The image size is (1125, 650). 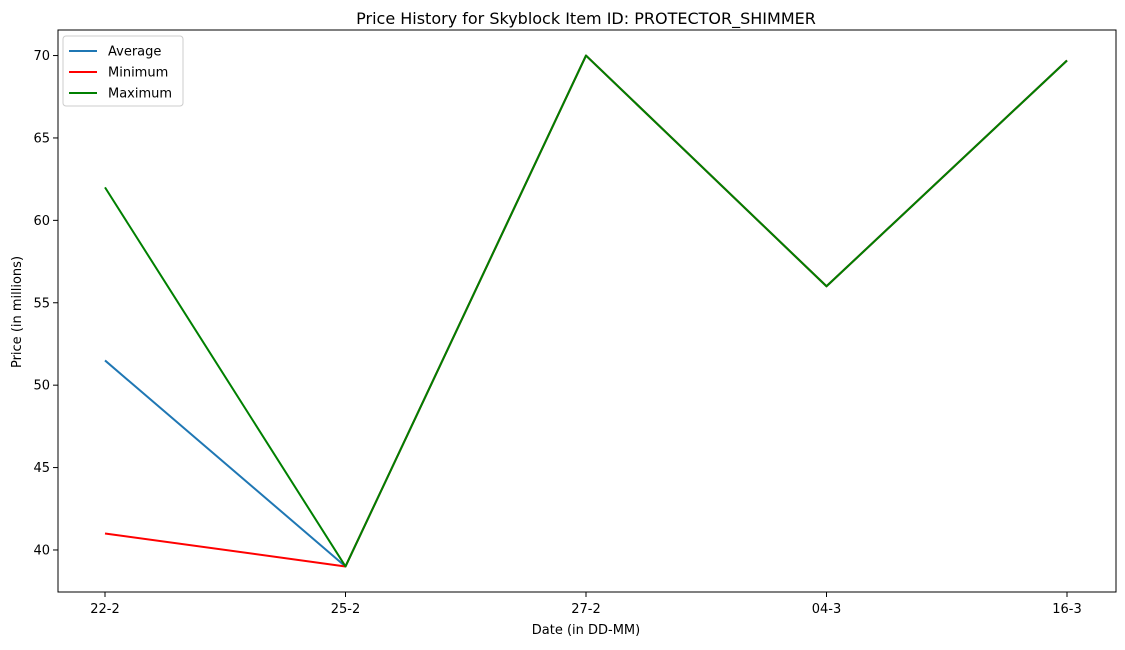 What do you see at coordinates (41, 550) in the screenshot?
I see `y-tick-label: 40` at bounding box center [41, 550].